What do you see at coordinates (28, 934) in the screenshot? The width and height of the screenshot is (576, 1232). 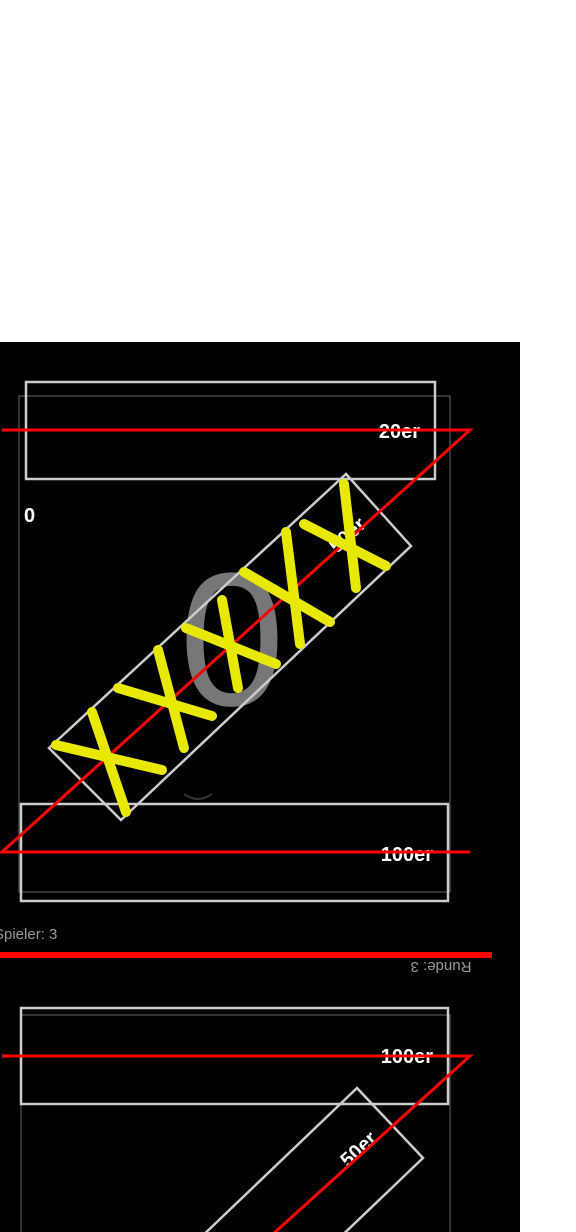 I see `players-count: Spieler: 3` at bounding box center [28, 934].